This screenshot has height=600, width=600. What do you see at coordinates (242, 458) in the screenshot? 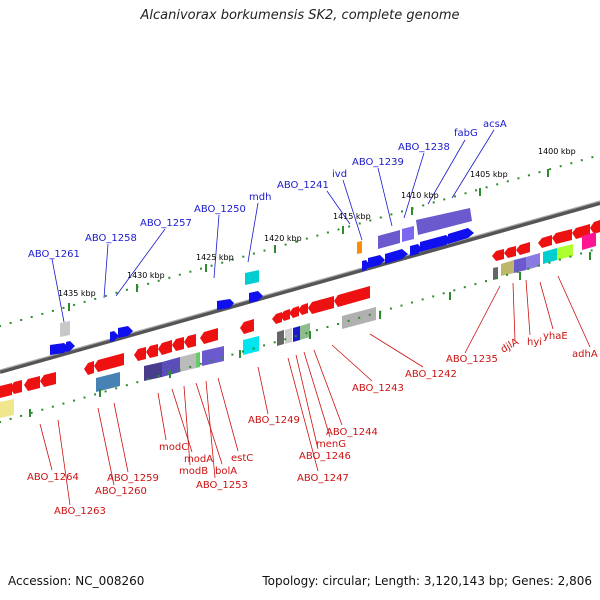
I see `gene-label-estc: estC` at bounding box center [242, 458].